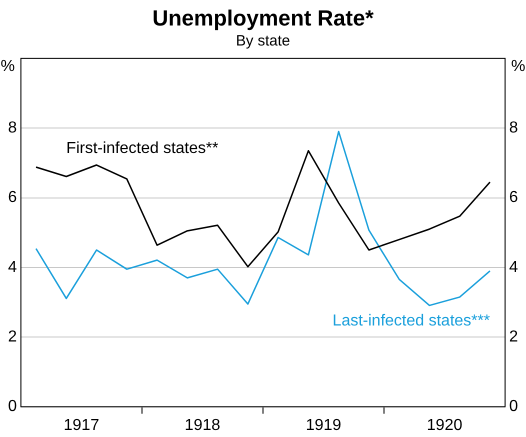 This screenshot has height=437, width=526. What do you see at coordinates (7, 66) in the screenshot?
I see `y-axis-title: %` at bounding box center [7, 66].